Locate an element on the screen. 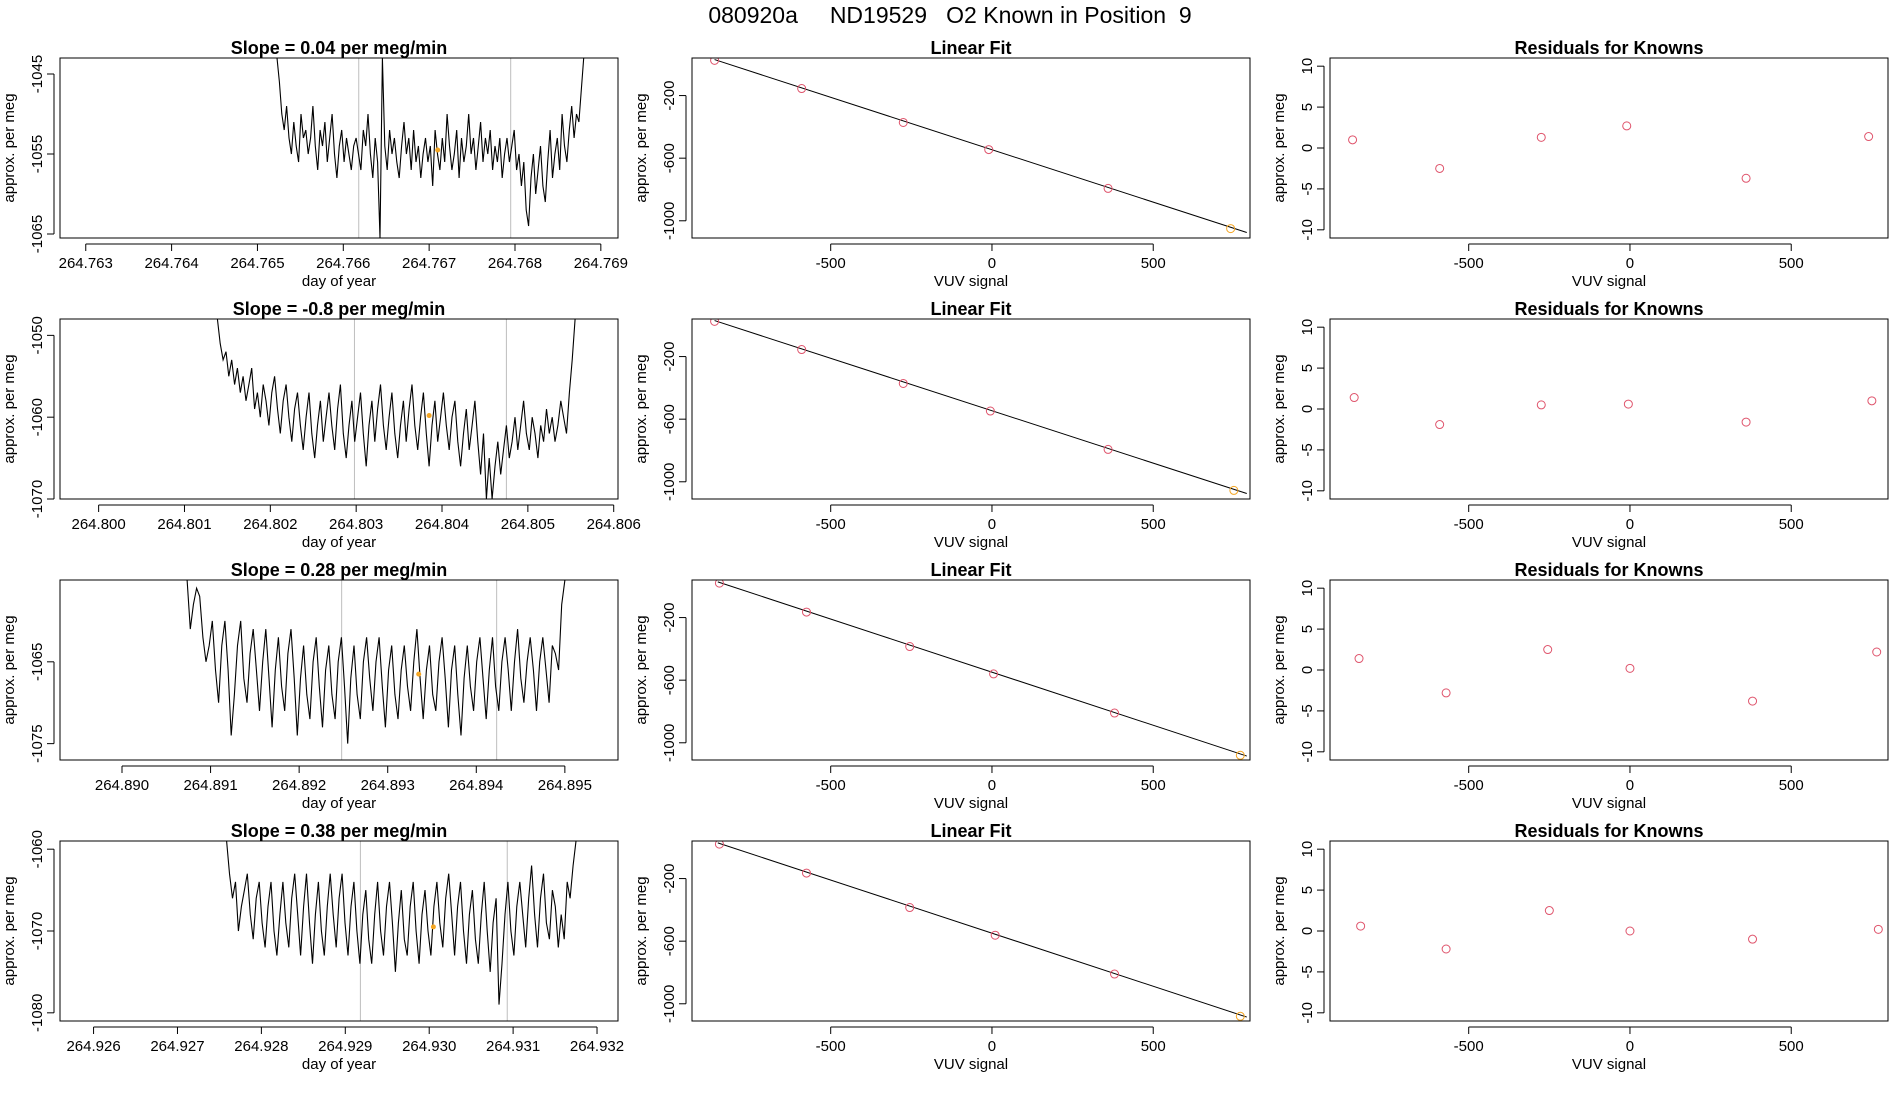 The image size is (1900, 1100). panel-title: Slope = 0.38 per meg/min is located at coordinates (339, 831).